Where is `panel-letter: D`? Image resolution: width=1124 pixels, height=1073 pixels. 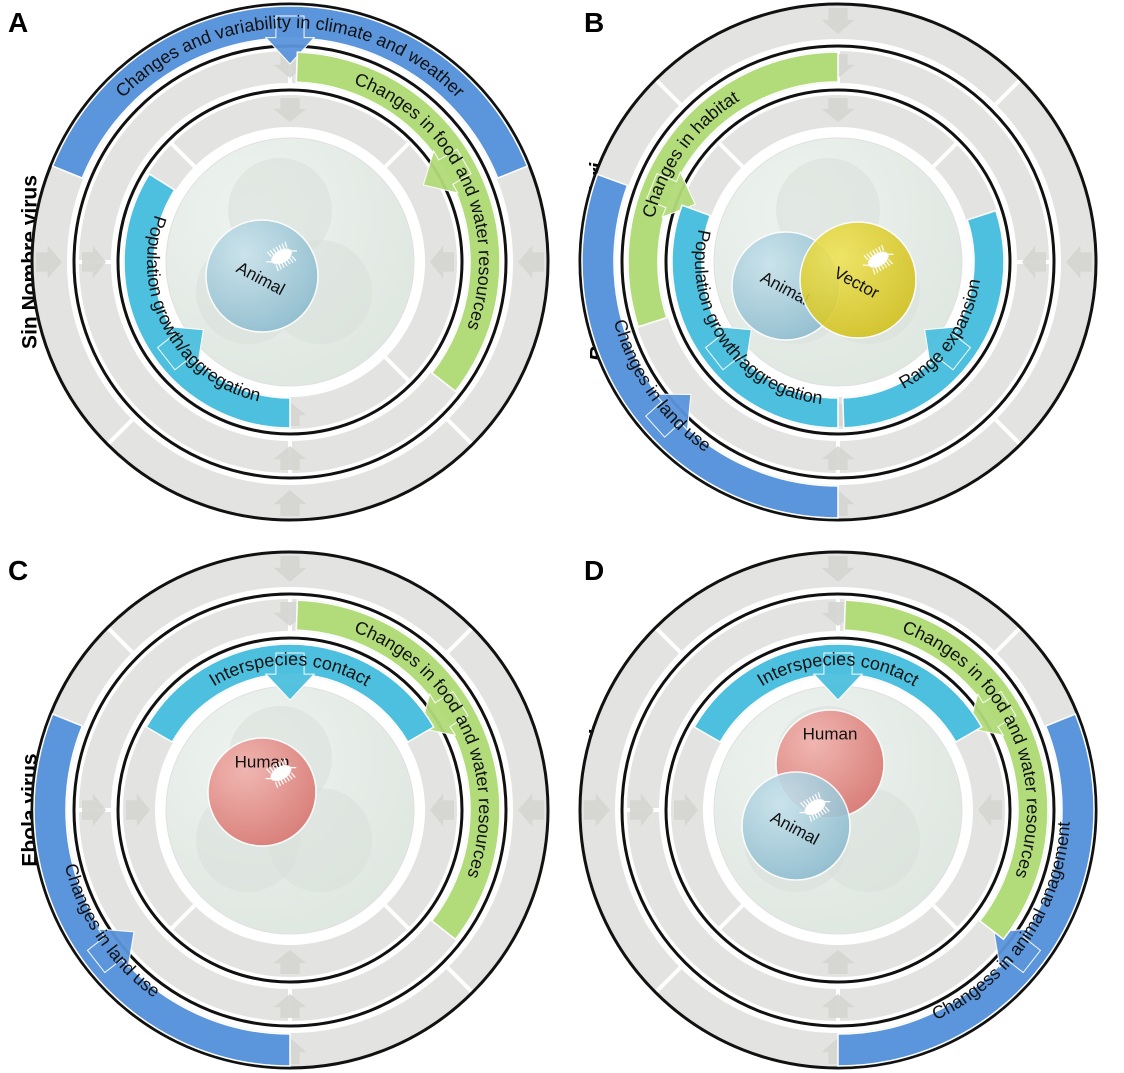
panel-letter: D is located at coordinates (594, 570).